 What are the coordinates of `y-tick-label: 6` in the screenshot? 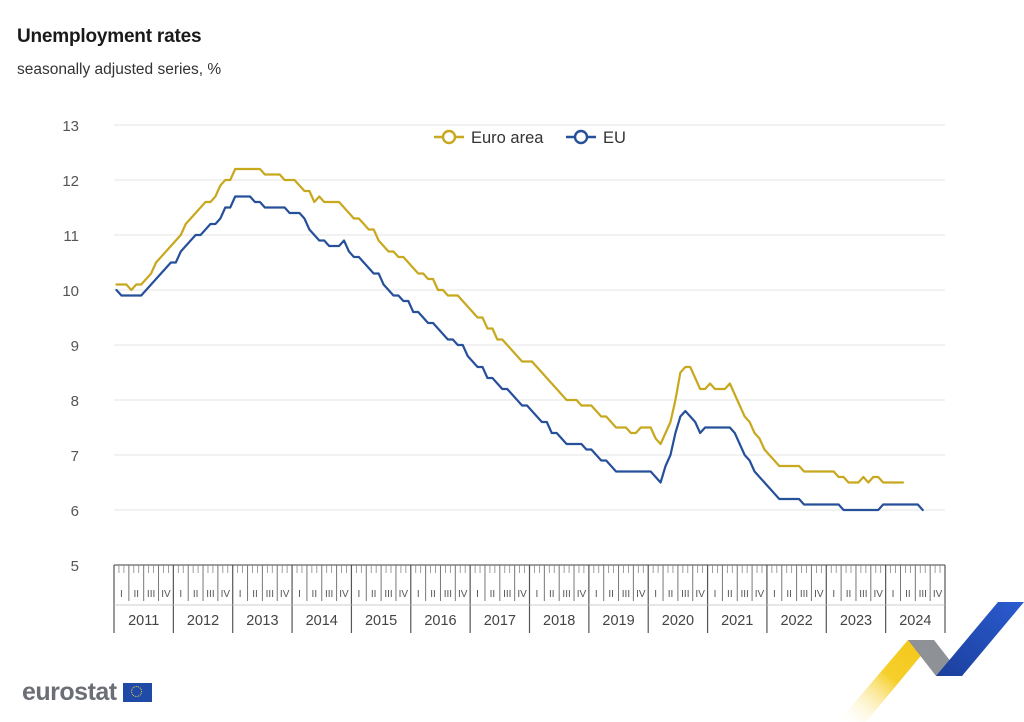 It's located at (75, 511).